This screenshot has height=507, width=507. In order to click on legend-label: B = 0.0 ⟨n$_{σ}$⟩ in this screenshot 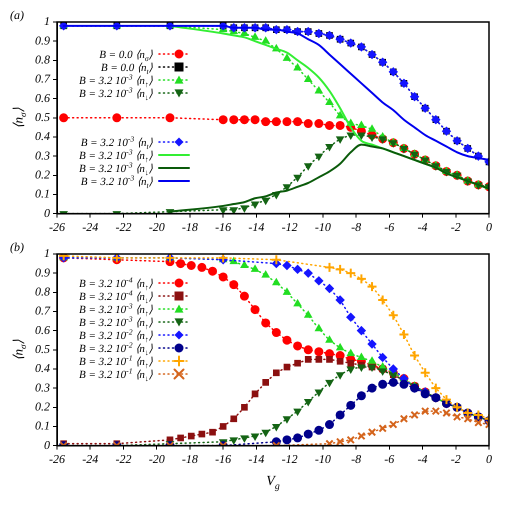, I will do `click(126, 55)`.